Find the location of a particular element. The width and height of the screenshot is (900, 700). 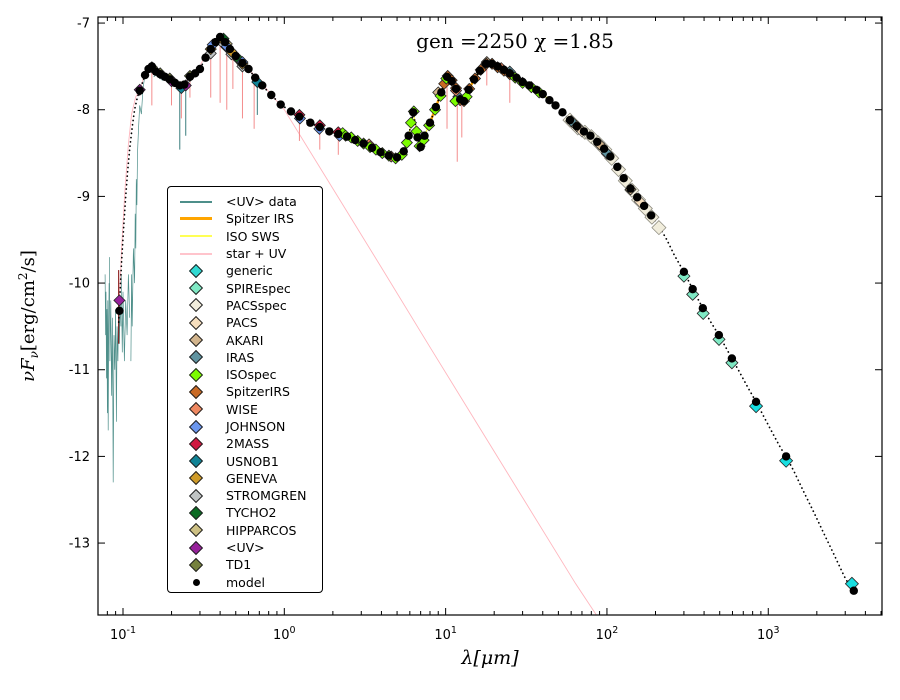

x-tick-label: 10⁰ is located at coordinates (284, 634).